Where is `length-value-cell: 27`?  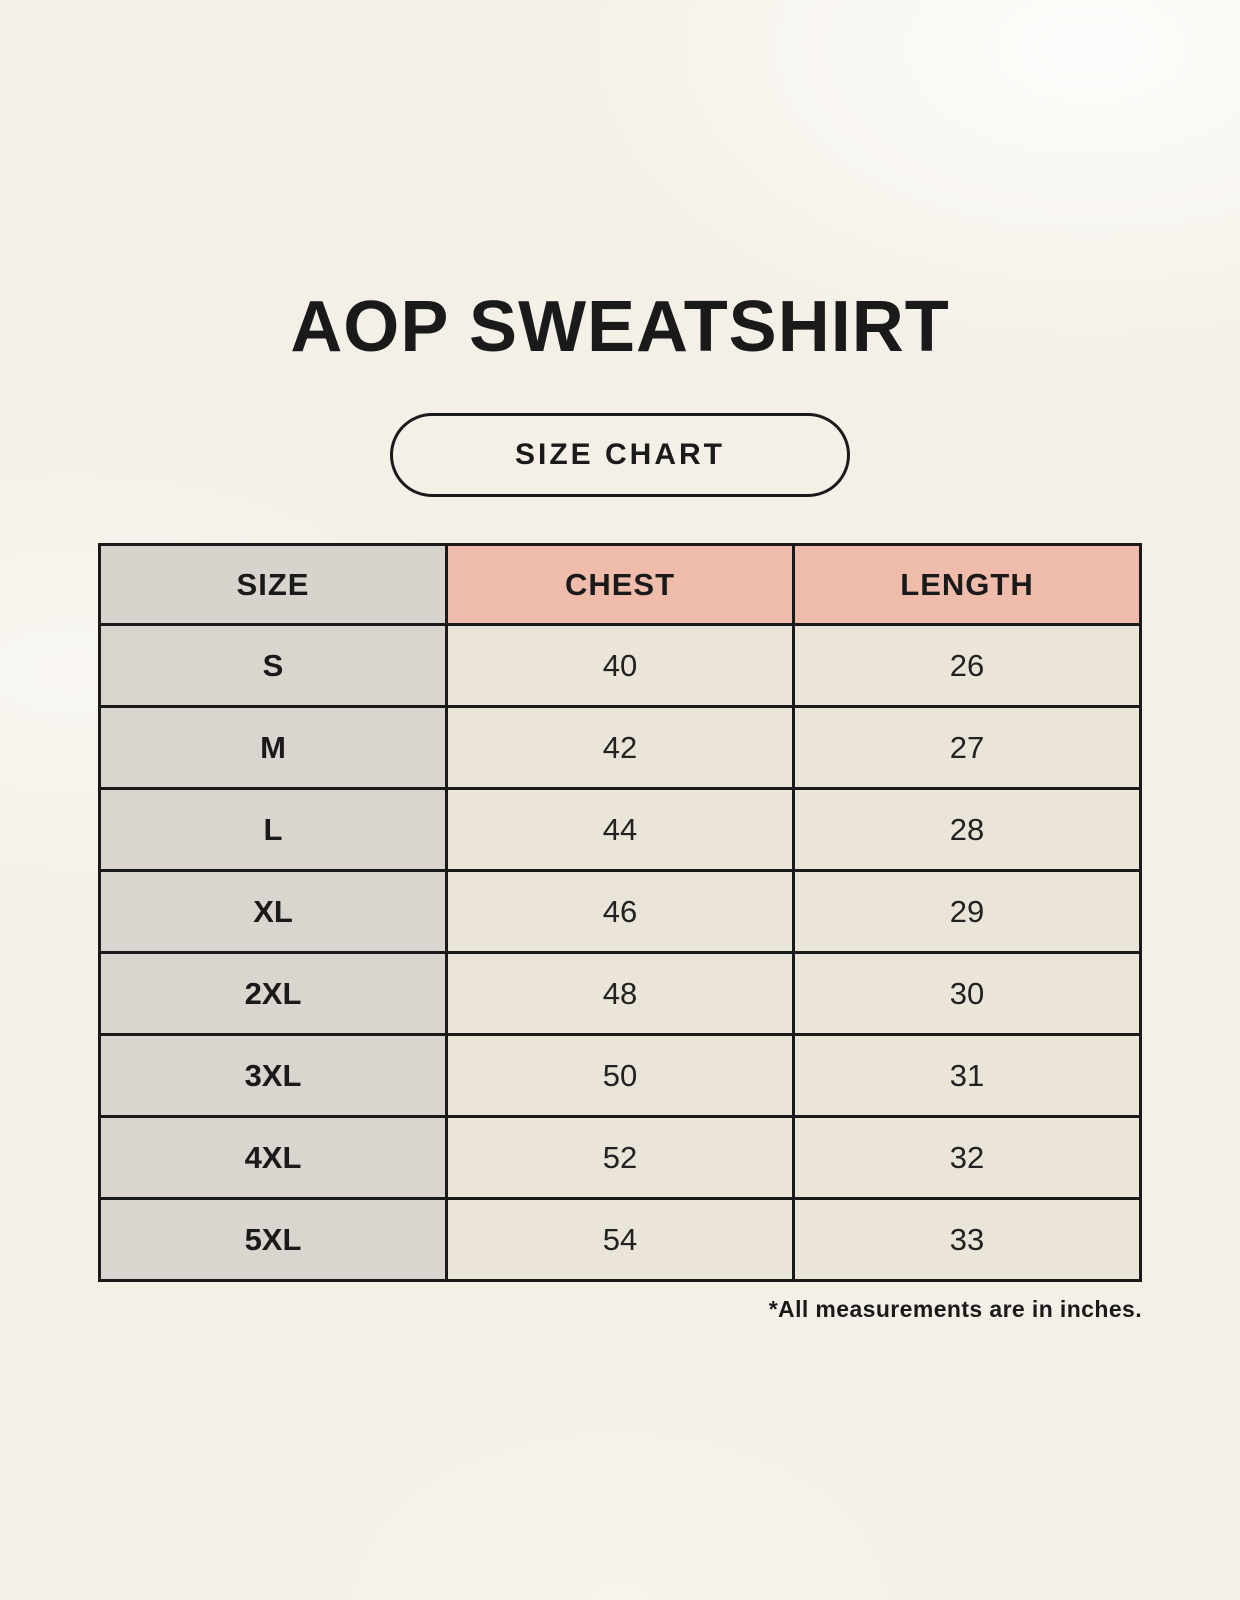
length-value-cell: 27 is located at coordinates (967, 748).